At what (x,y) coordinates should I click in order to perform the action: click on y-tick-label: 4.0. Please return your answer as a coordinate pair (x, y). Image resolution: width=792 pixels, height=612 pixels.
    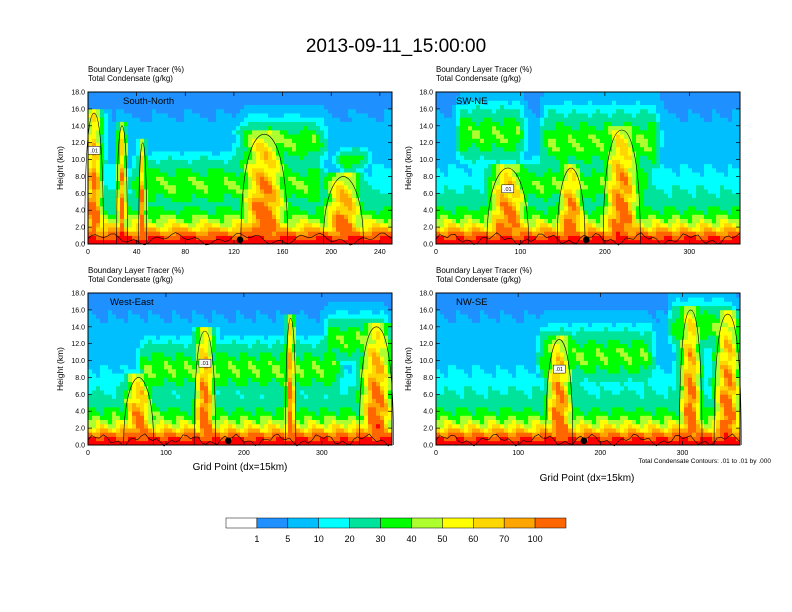
    Looking at the image, I should click on (80, 211).